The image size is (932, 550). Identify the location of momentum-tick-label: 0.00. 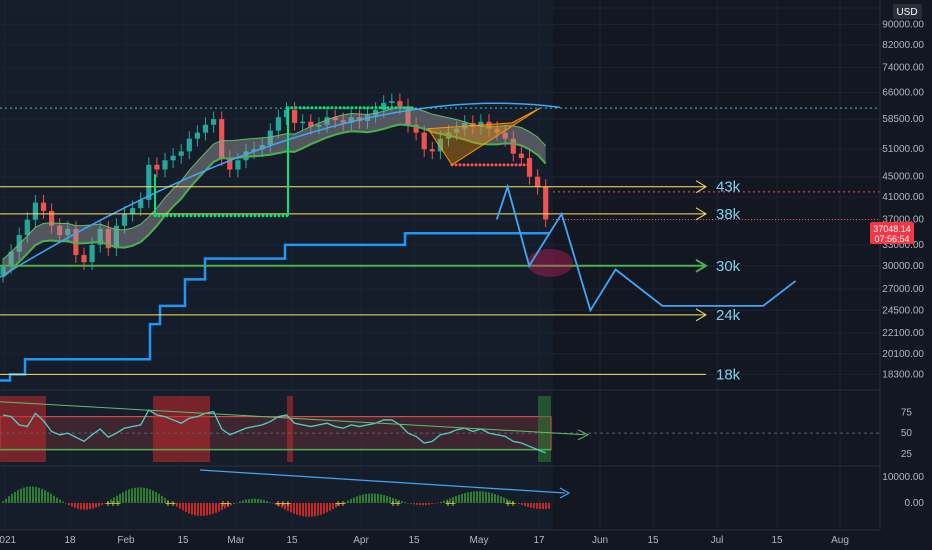
(915, 503).